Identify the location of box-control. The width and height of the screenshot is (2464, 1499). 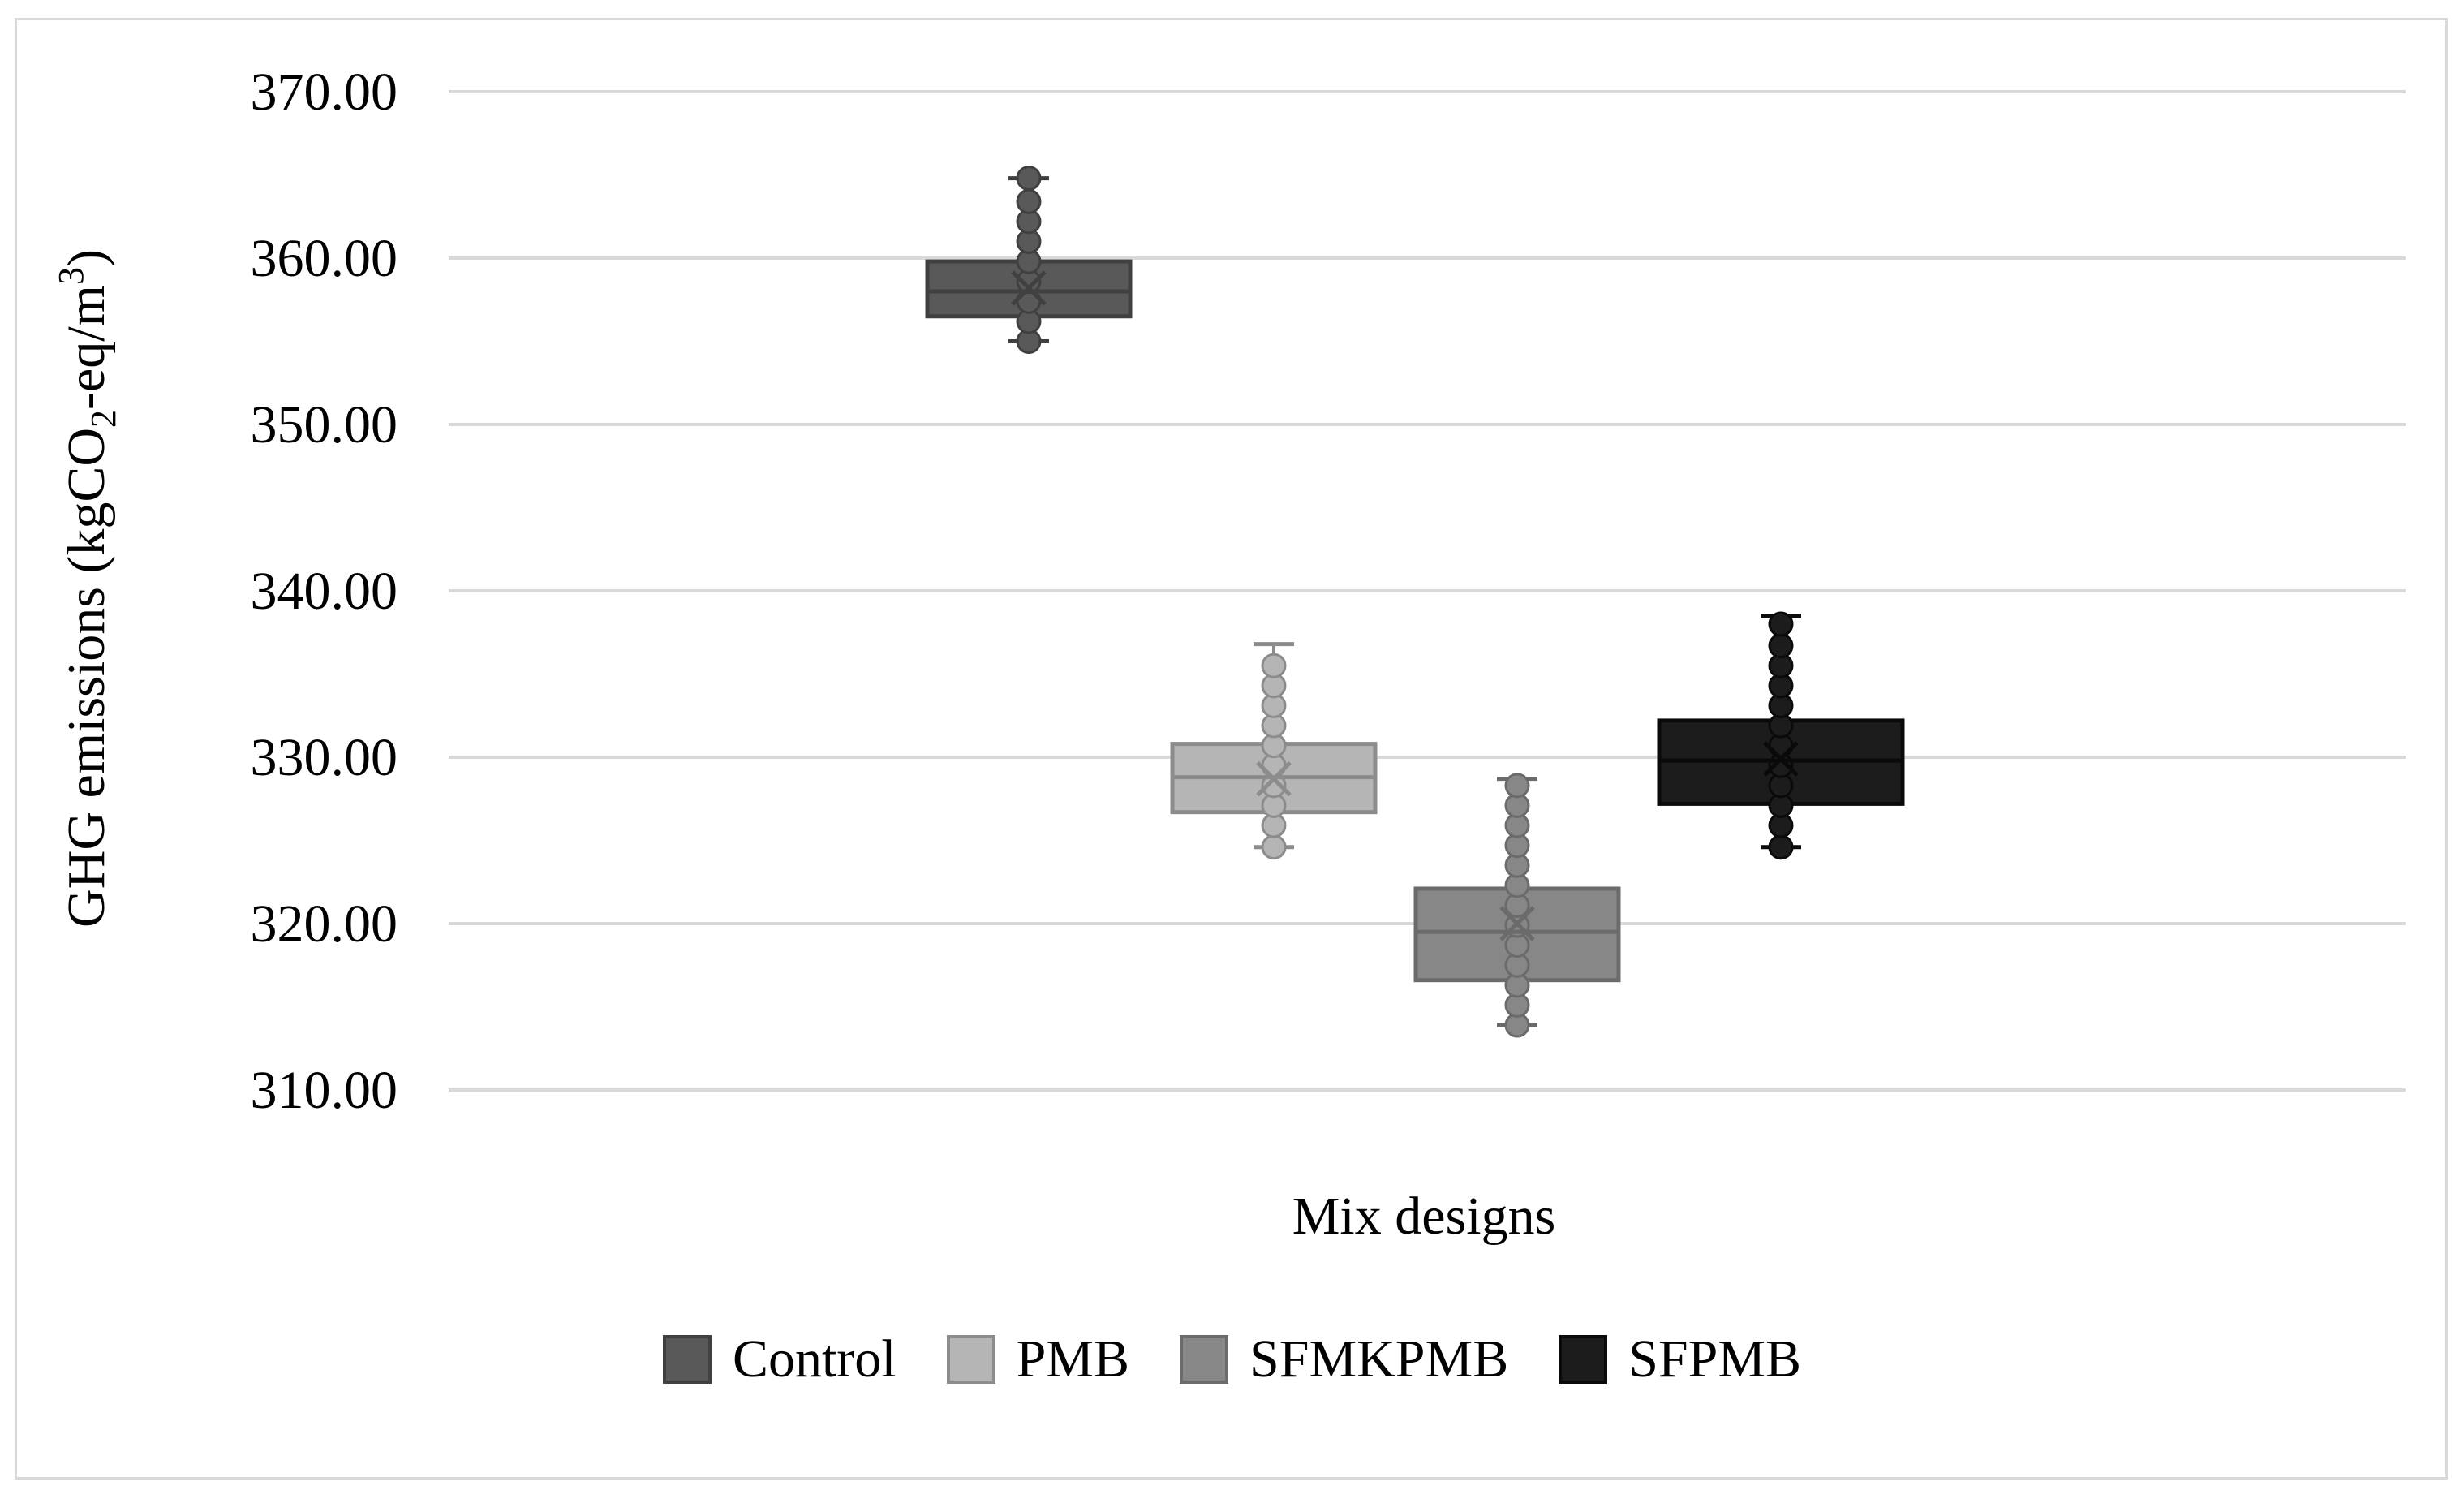
(1029, 260).